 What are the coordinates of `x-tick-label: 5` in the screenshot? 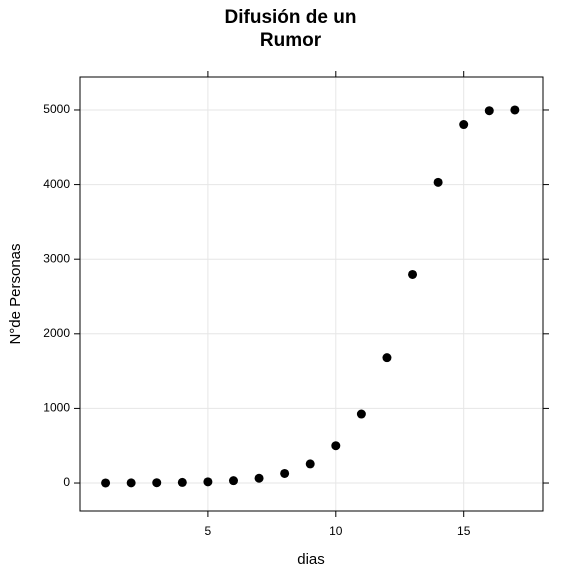 It's located at (208, 531).